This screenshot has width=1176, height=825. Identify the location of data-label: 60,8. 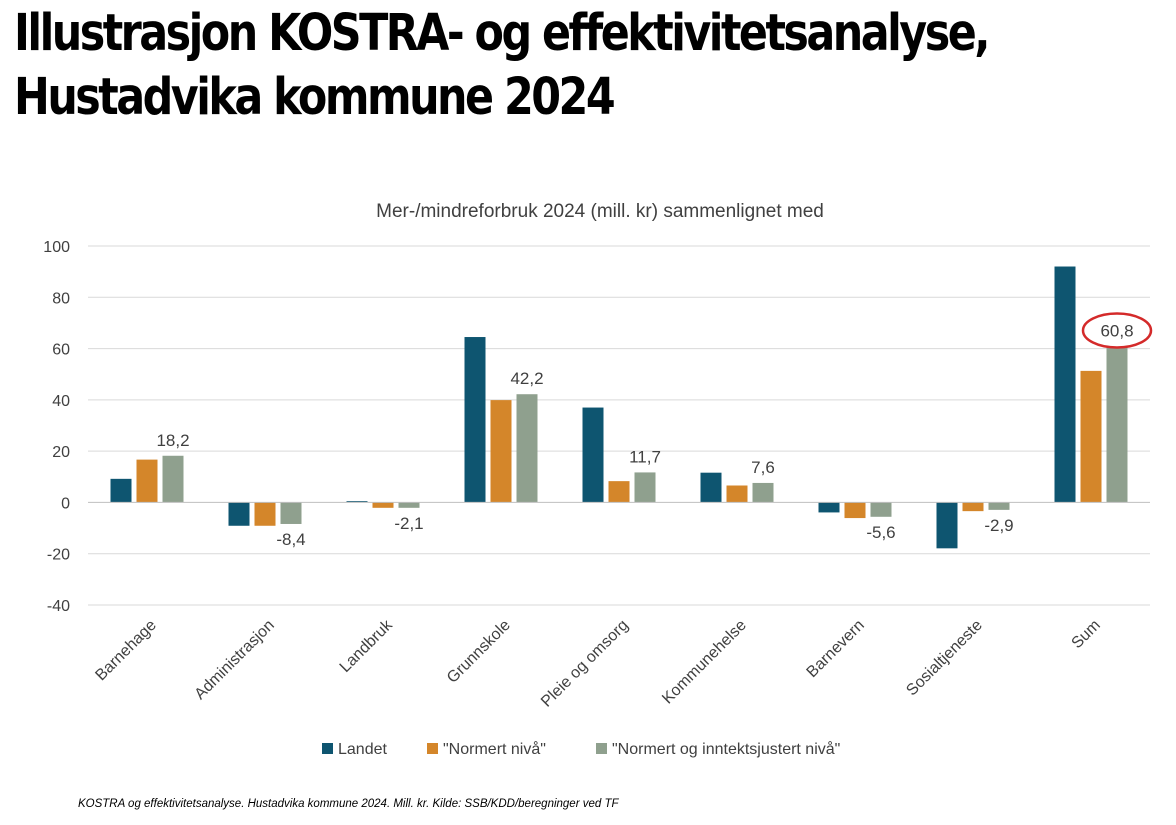
(1116, 331).